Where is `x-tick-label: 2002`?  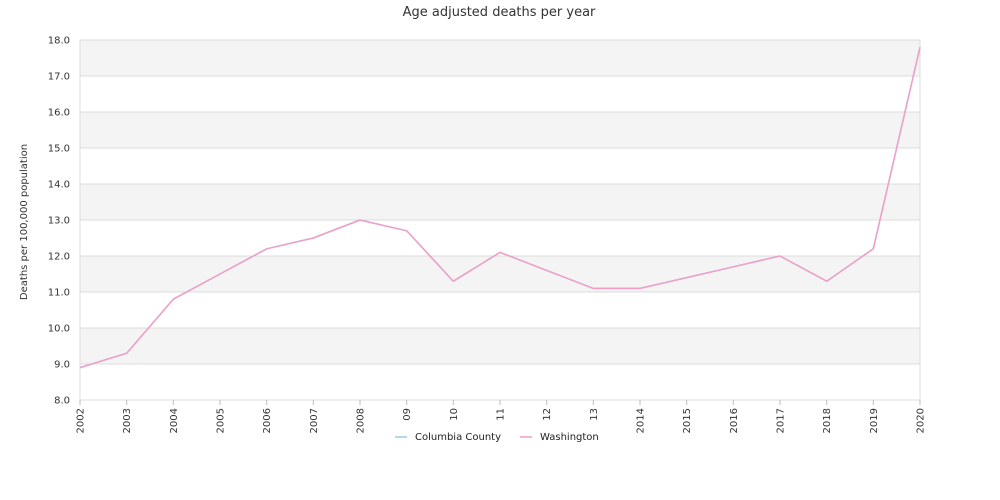
x-tick-label: 2002 is located at coordinates (81, 420).